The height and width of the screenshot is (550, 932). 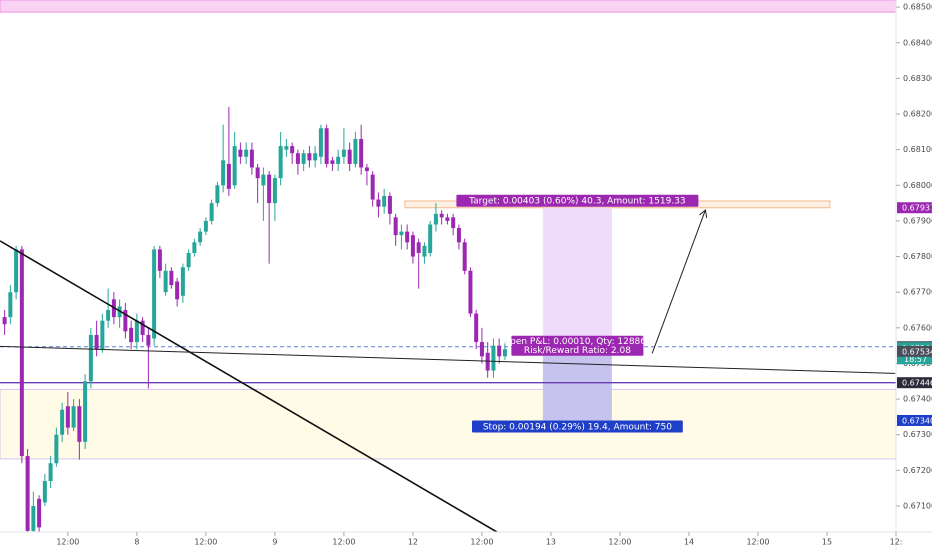 I want to click on countdown-badge, so click(x=914, y=359).